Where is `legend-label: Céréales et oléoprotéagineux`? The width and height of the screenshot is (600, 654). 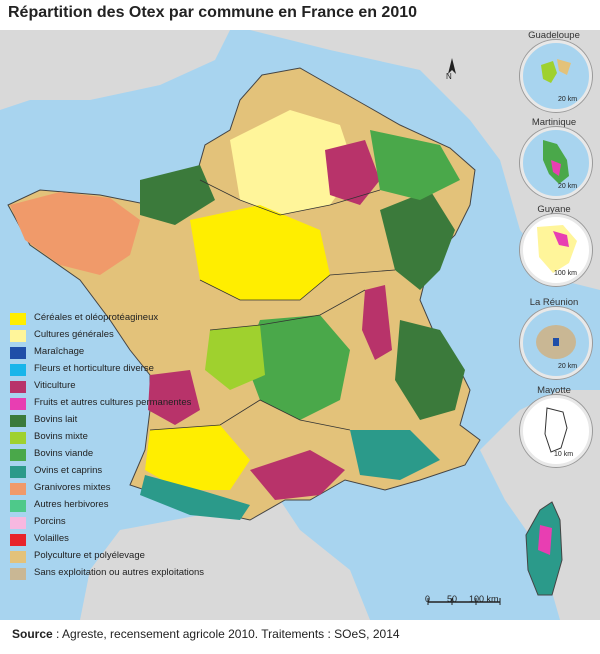
legend-label: Céréales et oléoprotéagineux is located at coordinates (96, 317).